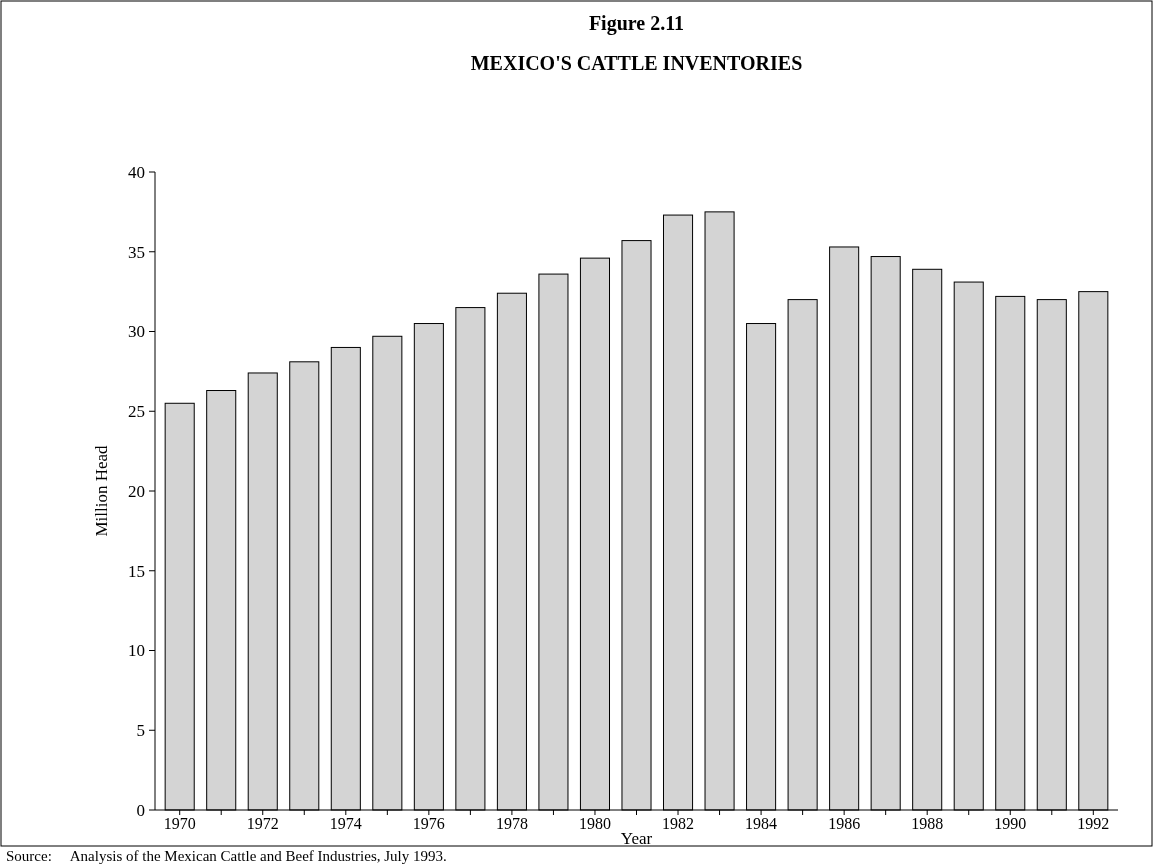 Image resolution: width=1155 pixels, height=866 pixels. Describe the element at coordinates (927, 823) in the screenshot. I see `x-tick-label: 1988` at that location.